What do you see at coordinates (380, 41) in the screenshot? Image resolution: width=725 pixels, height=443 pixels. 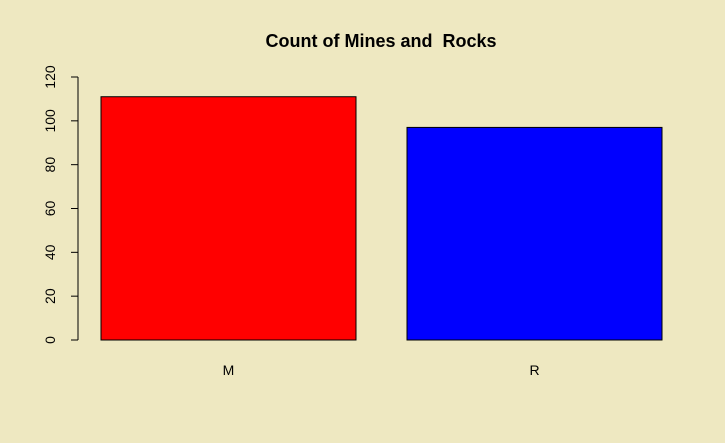 I see `chart-title: Count of Mines and Rocks` at bounding box center [380, 41].